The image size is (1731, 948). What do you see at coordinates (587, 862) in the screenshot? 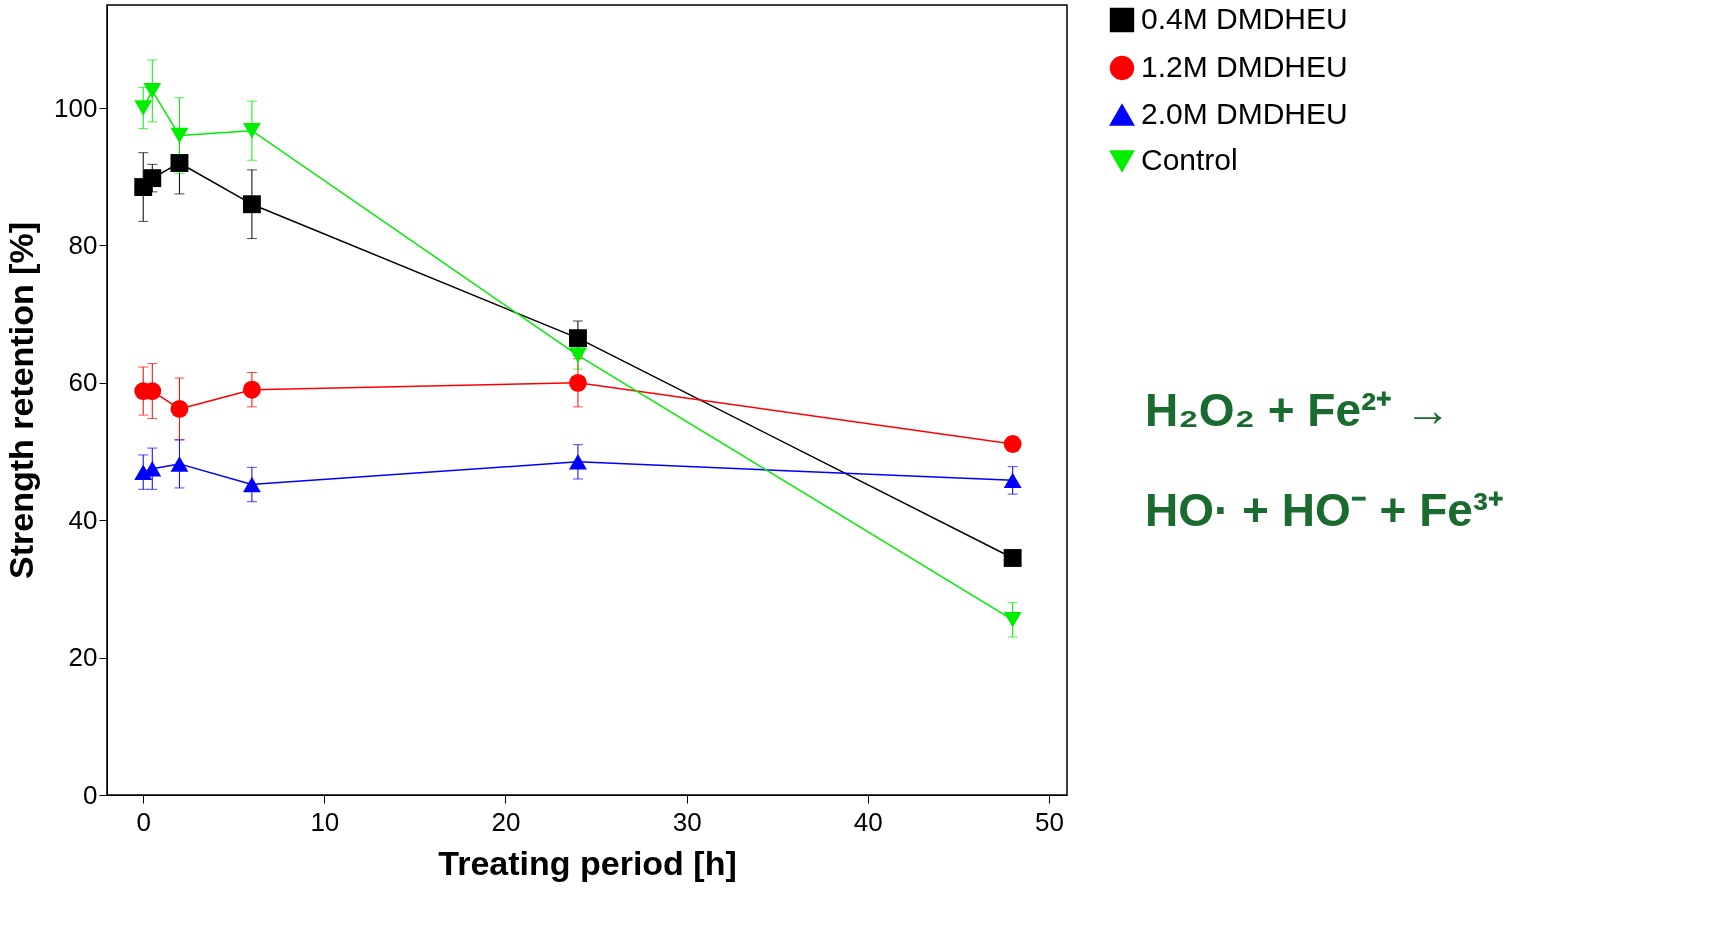
I see `x-axis-title: Treating period [h]` at bounding box center [587, 862].